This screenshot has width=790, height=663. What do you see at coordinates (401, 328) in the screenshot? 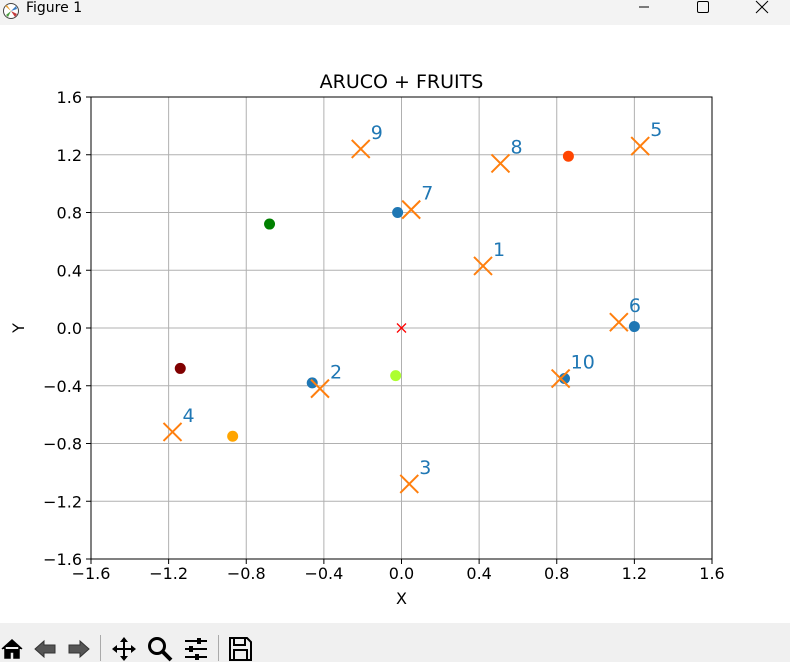
I see `origin-marker` at bounding box center [401, 328].